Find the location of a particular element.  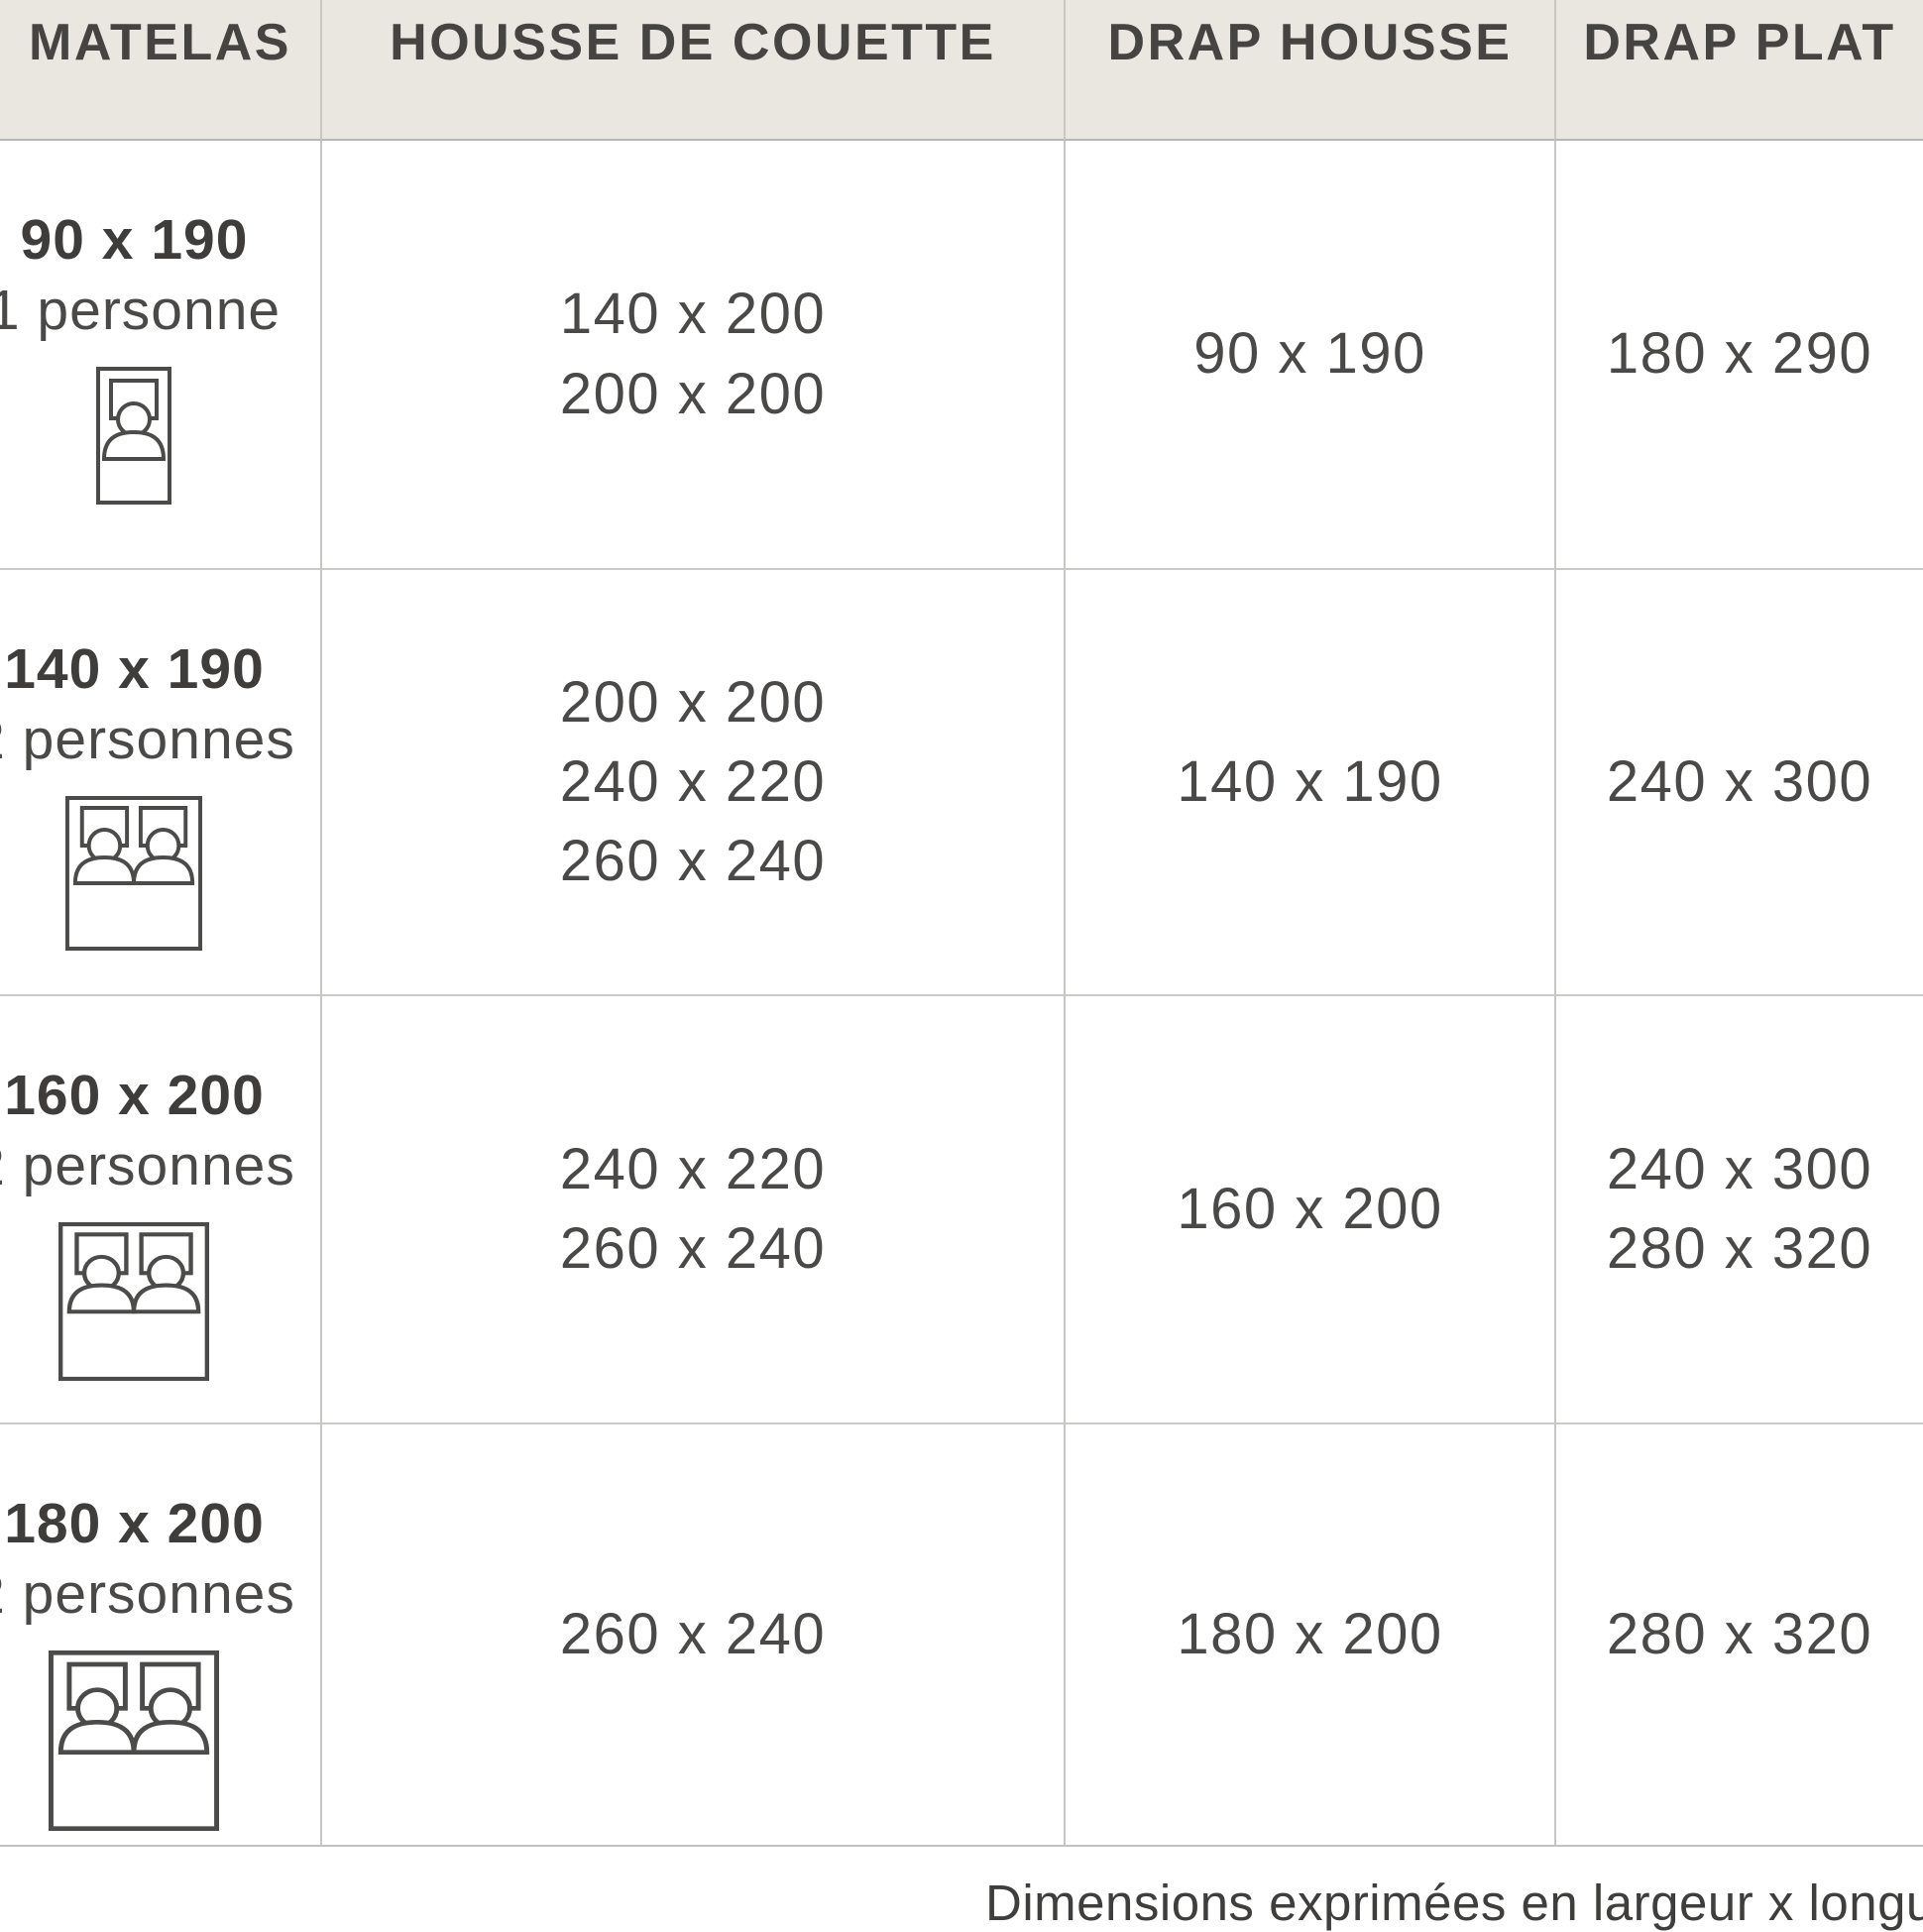

table-row-4-drap-plat: 280 x 320 is located at coordinates (1738, 1634).